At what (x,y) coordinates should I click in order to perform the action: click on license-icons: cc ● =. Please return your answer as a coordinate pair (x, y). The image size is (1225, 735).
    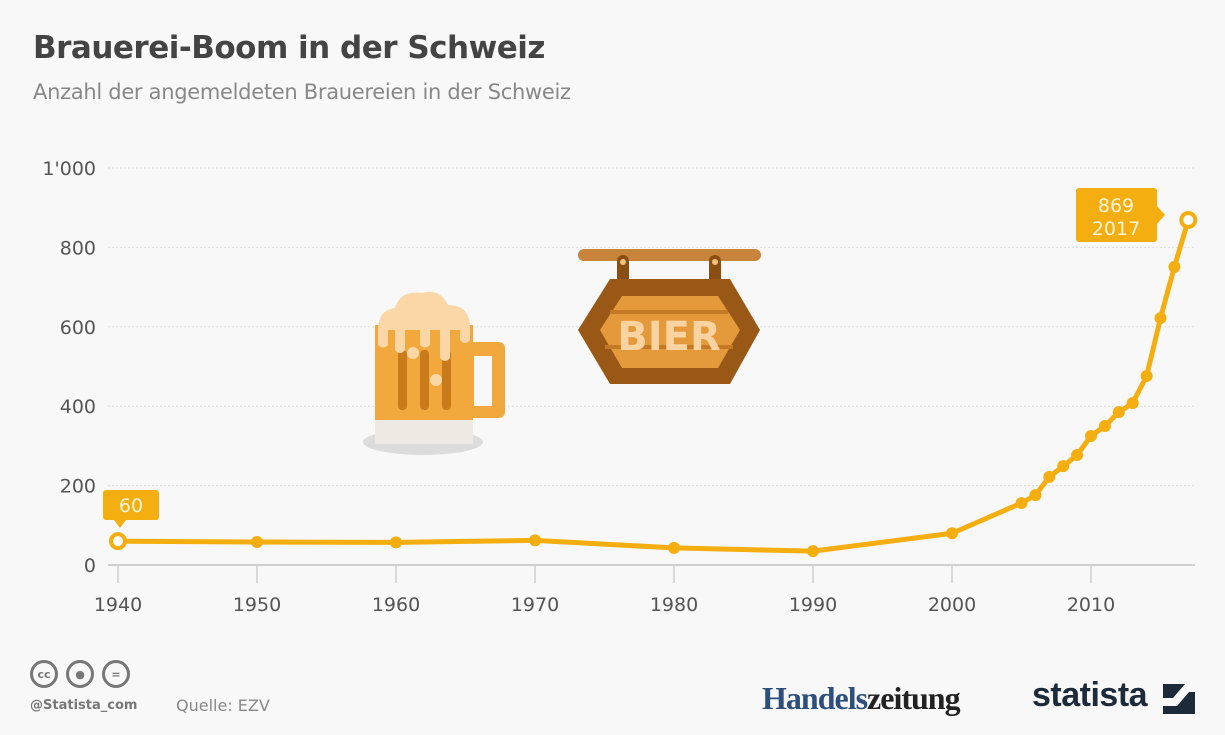
    Looking at the image, I should click on (80, 674).